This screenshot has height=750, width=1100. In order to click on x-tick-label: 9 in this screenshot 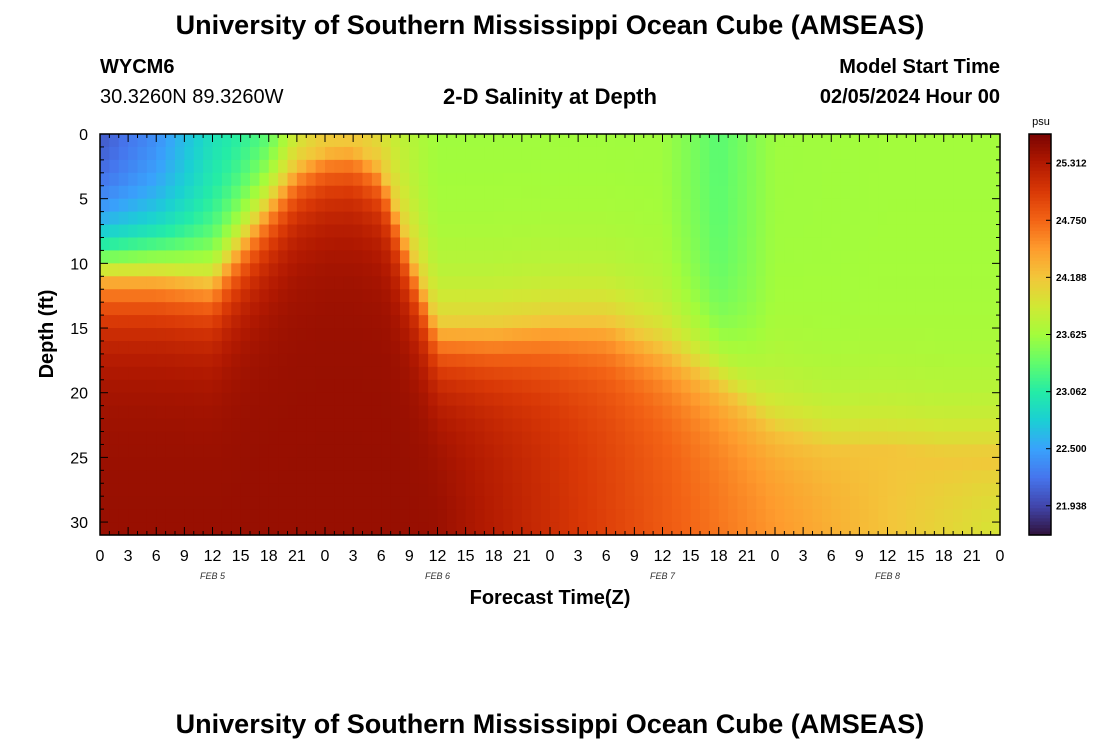, I will do `click(859, 556)`.